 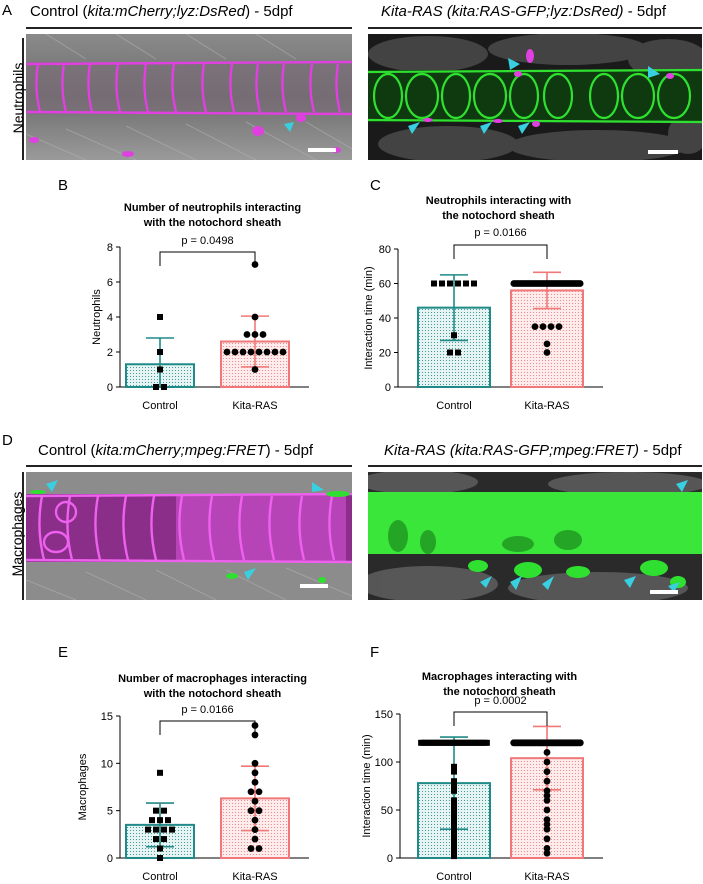 I want to click on row-label-rule, so click(x=23, y=99).